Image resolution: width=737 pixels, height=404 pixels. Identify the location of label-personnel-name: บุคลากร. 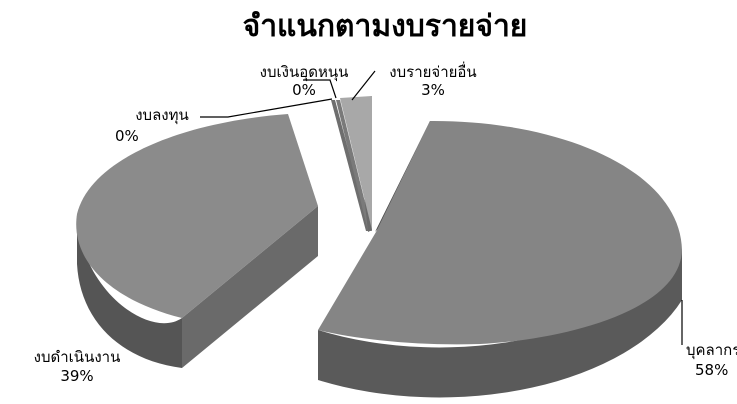
(711, 350).